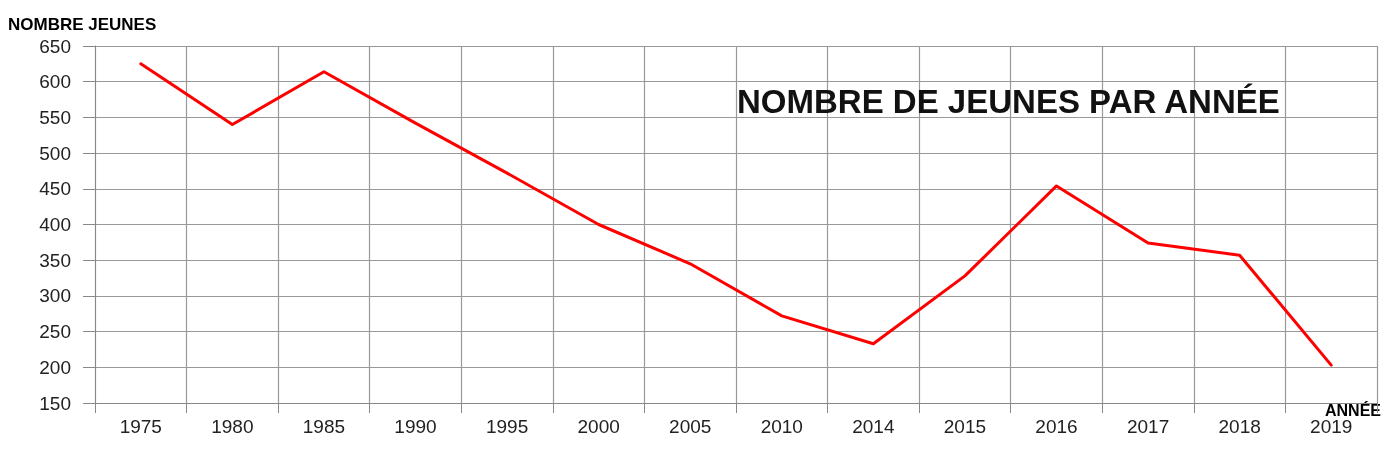  What do you see at coordinates (1331, 426) in the screenshot?
I see `x-tick-label: 2019` at bounding box center [1331, 426].